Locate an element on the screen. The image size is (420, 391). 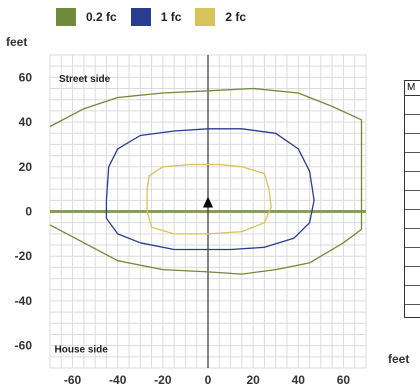
x-tick-label: 20 is located at coordinates (253, 380).